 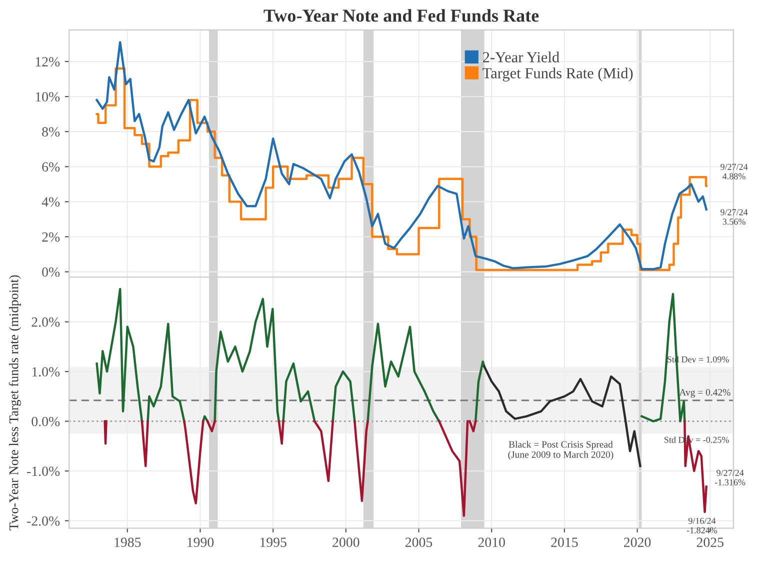 What do you see at coordinates (51, 202) in the screenshot?
I see `y-tick-label: 4%` at bounding box center [51, 202].